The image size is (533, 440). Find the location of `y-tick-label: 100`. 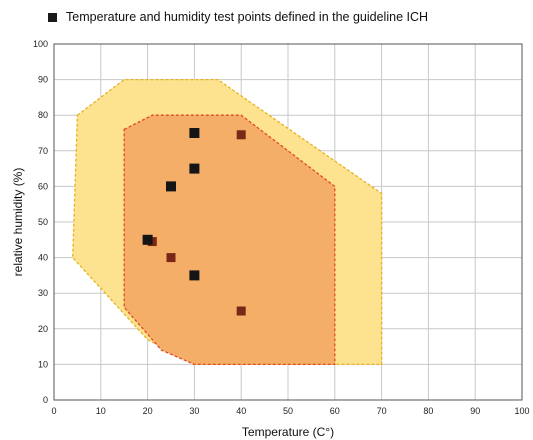

y-tick-label: 100 is located at coordinates (40, 44).